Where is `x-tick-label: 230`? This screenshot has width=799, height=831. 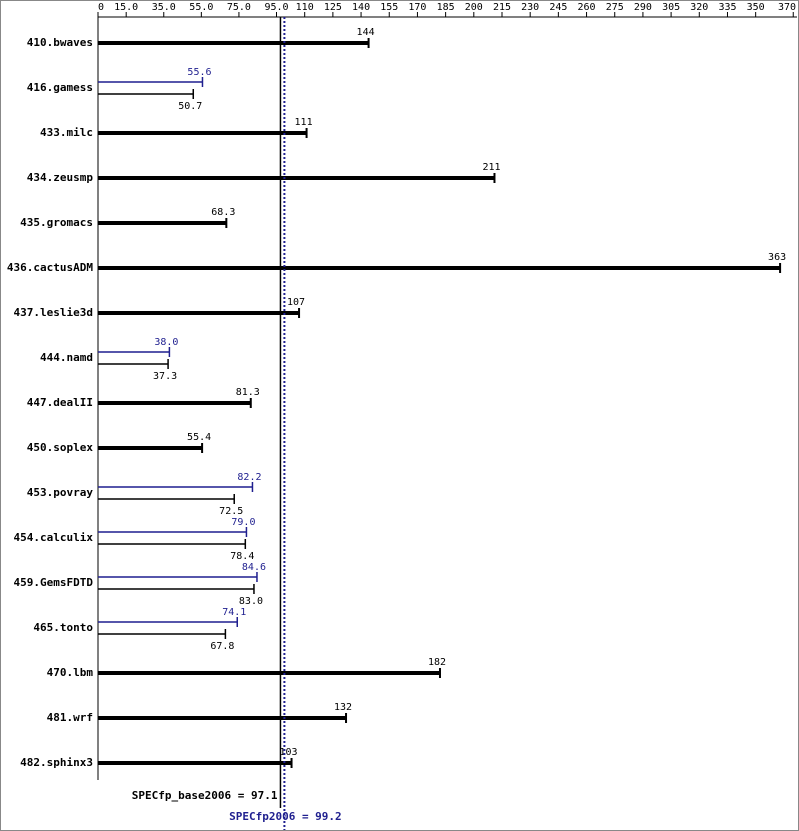 x-tick-label: 230 is located at coordinates (530, 7).